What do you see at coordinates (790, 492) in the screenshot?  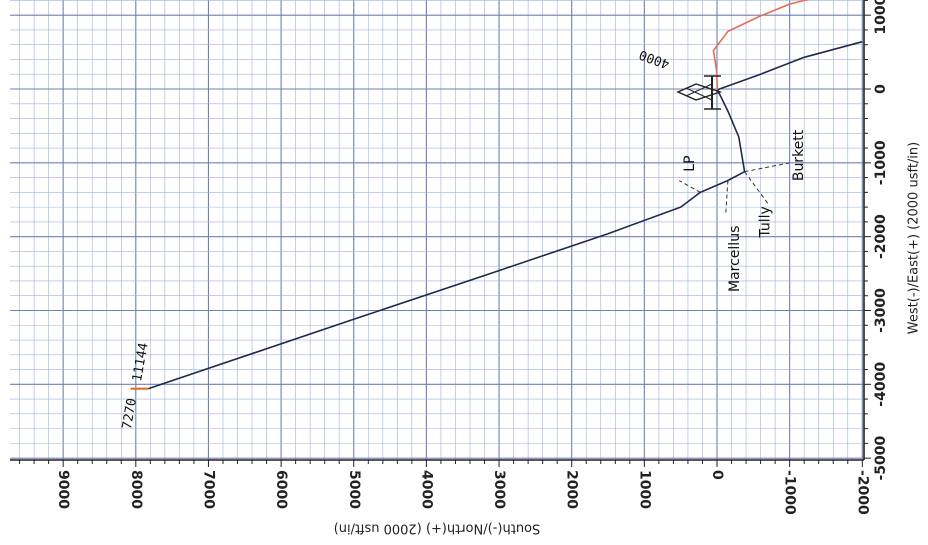 I see `x-tick-label: -1000` at bounding box center [790, 492].